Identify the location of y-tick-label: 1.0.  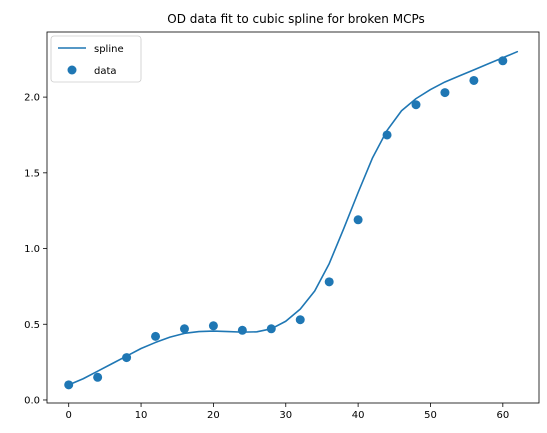
(32, 249).